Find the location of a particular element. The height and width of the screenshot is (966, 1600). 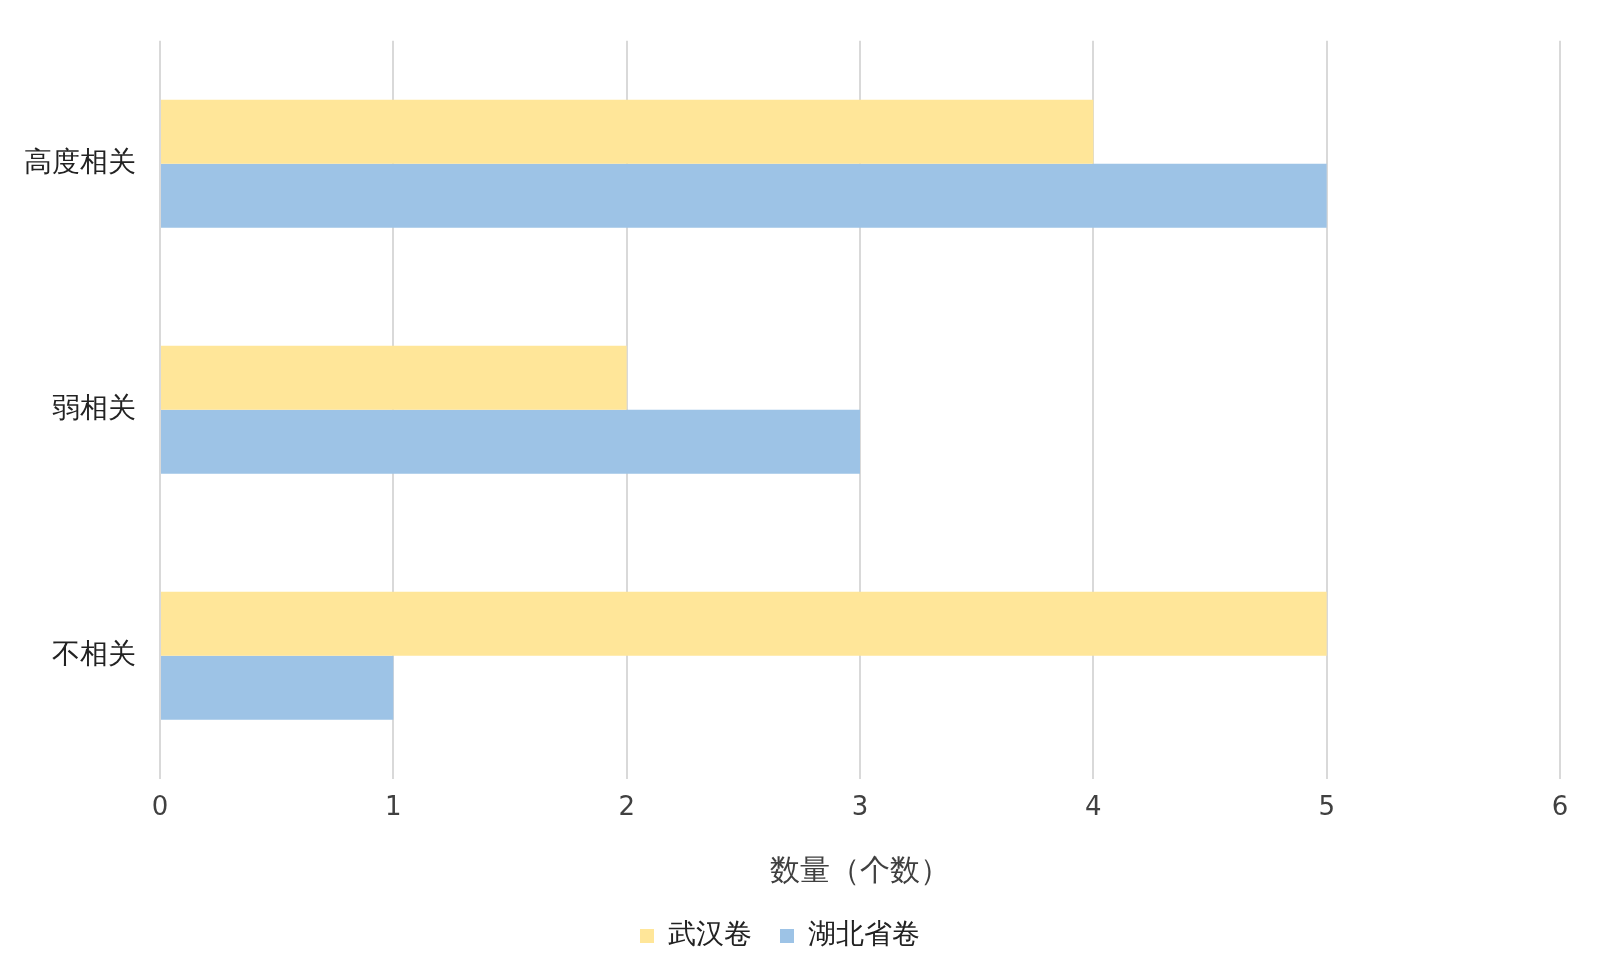

x-tick-label: 5 is located at coordinates (1326, 806).